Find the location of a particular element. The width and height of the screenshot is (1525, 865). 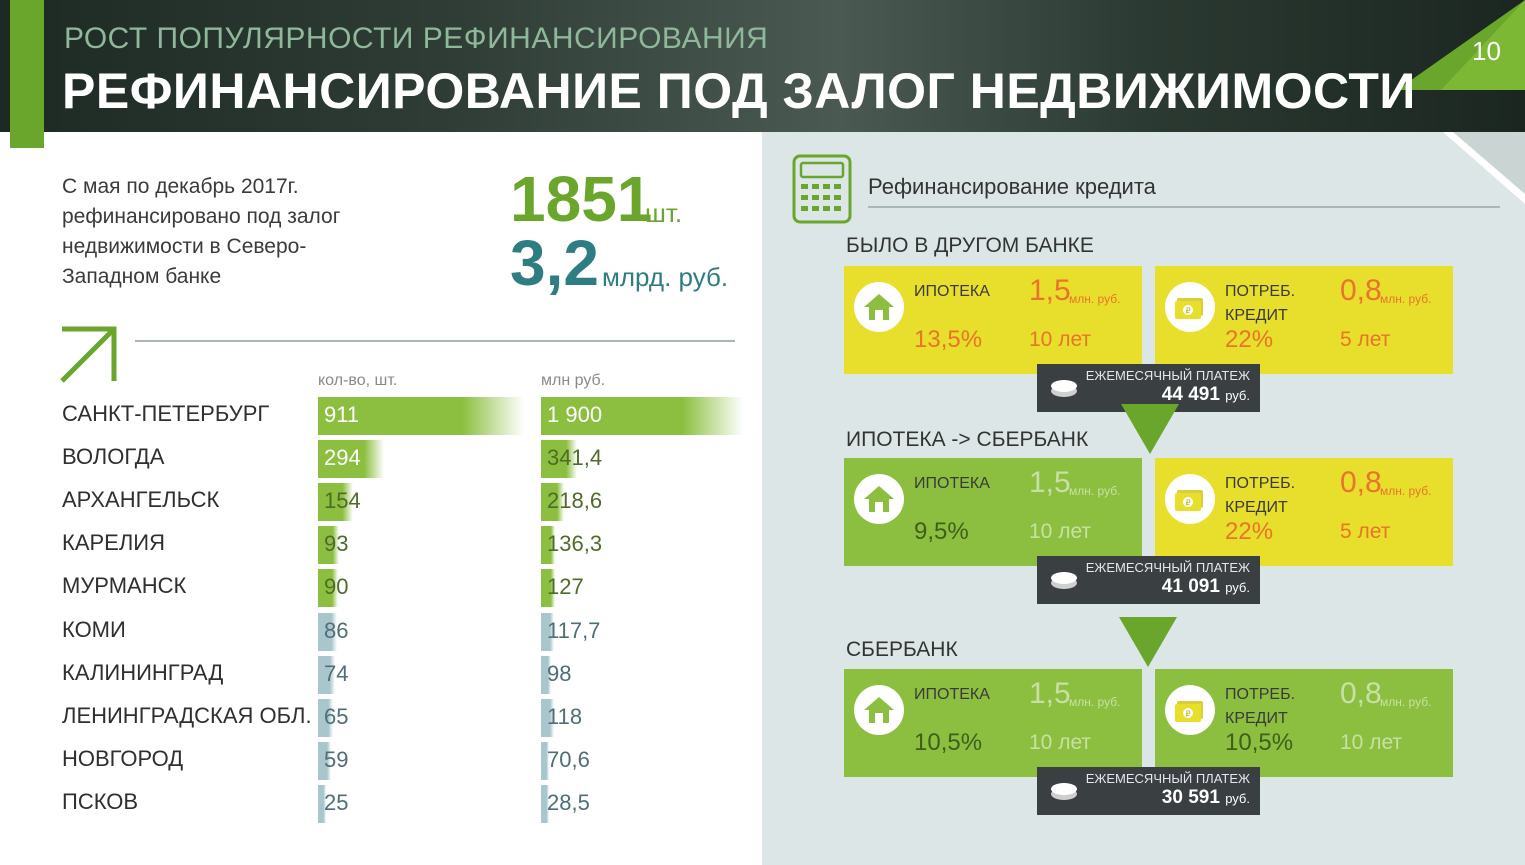

count-value-label: 74 is located at coordinates (336, 673).